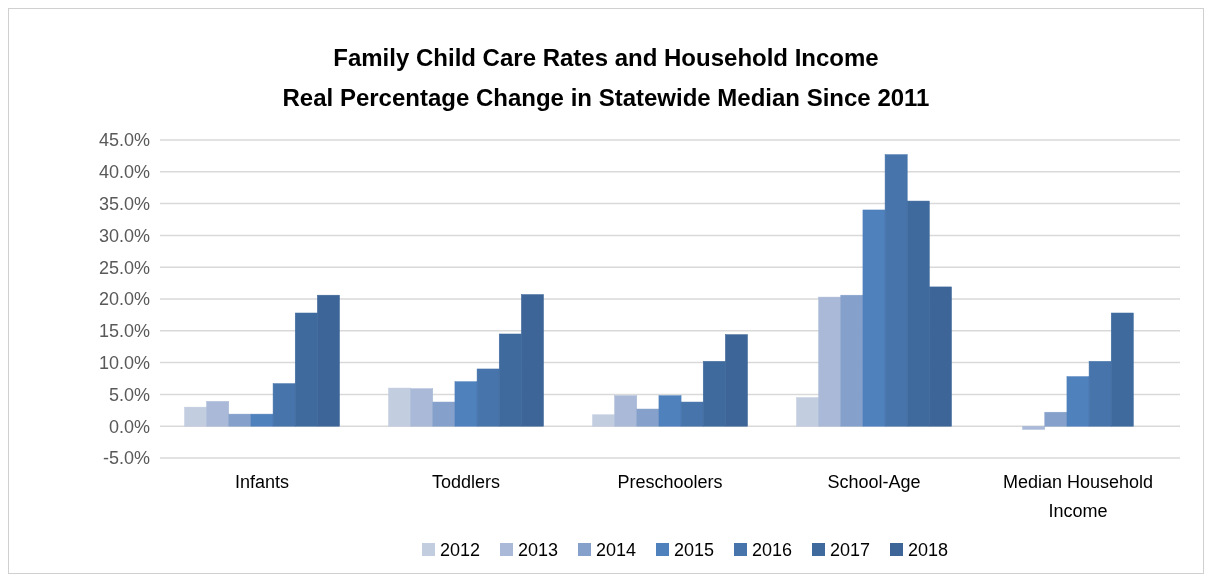 The width and height of the screenshot is (1212, 582). I want to click on y-tick-label: 10.0%, so click(124, 362).